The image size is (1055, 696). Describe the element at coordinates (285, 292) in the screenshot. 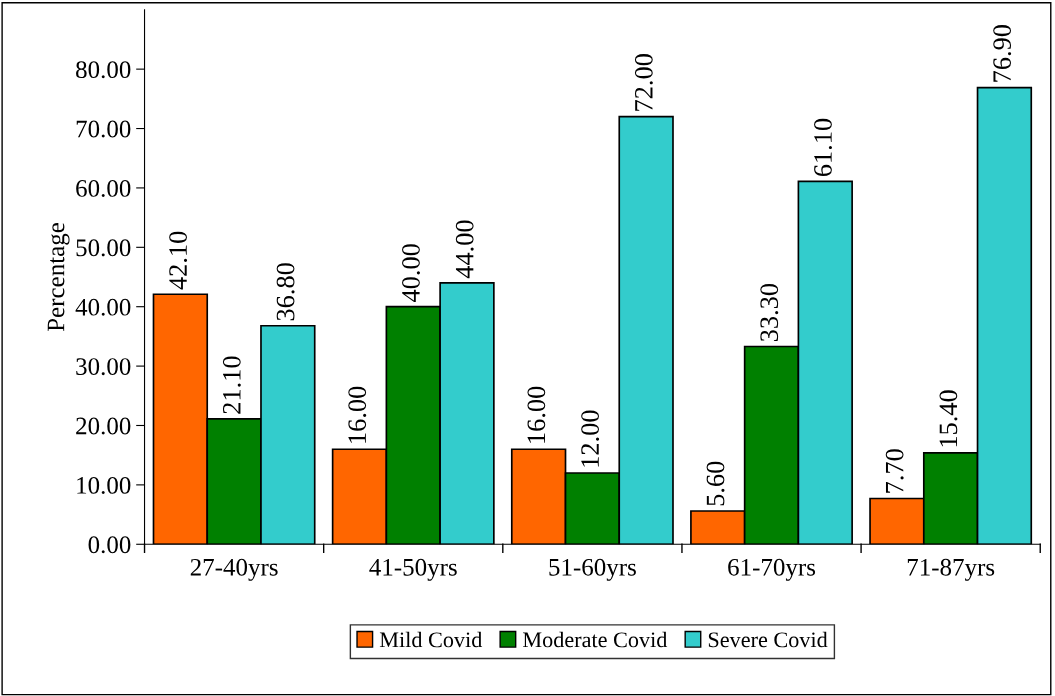

I see `data-label: 36.80` at that location.